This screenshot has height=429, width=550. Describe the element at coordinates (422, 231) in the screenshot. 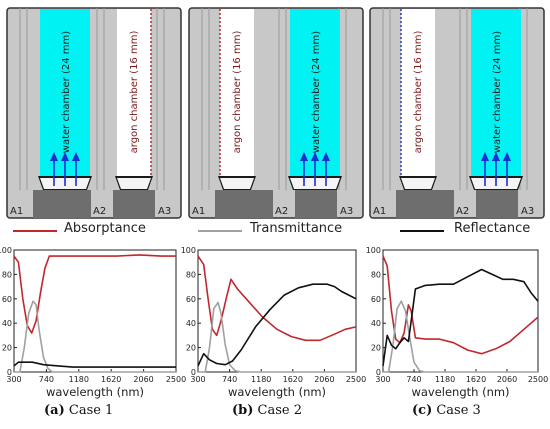

I see `legend-line-reflectance` at that location.